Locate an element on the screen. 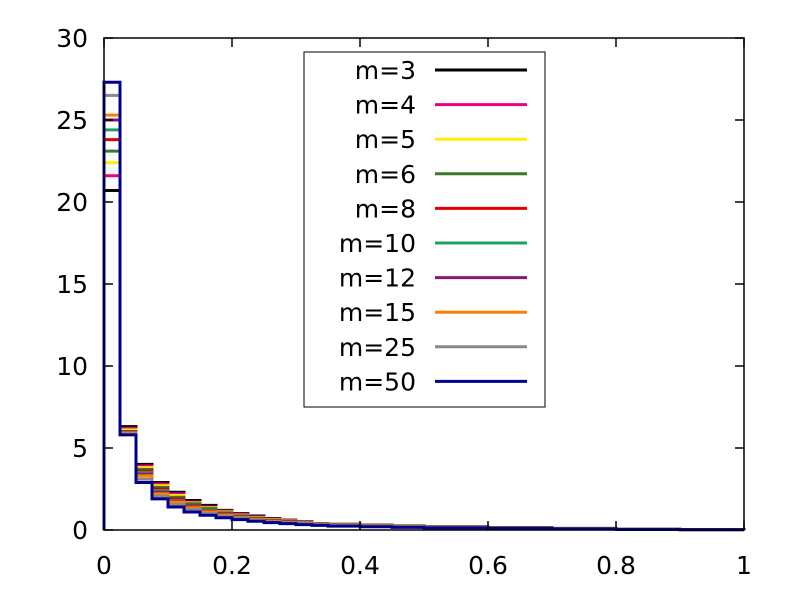 This screenshot has height=600, width=800. legend-item: m=15 is located at coordinates (433, 312).